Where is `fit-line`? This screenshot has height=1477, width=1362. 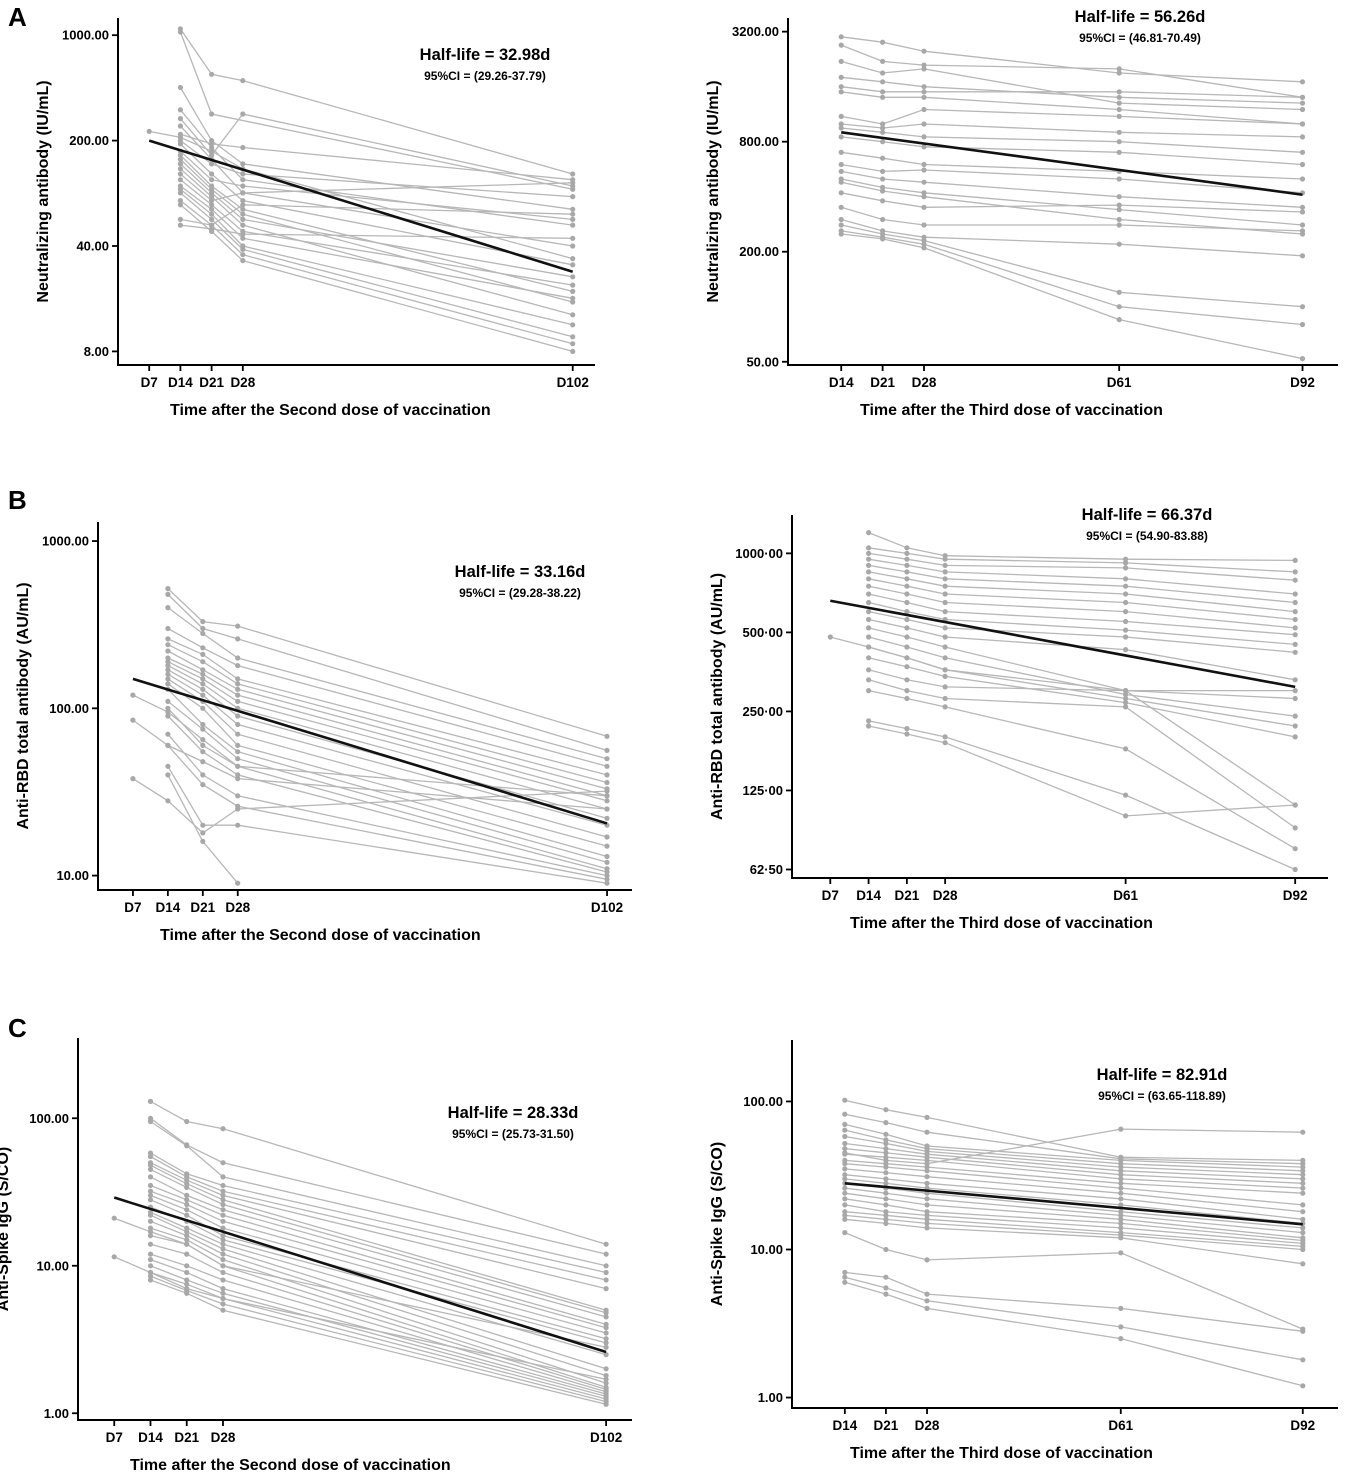
fit-line is located at coordinates (360, 1275).